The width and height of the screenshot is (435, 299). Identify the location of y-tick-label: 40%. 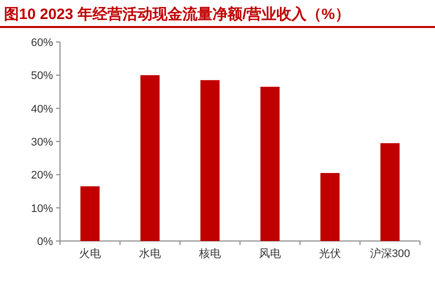
(42, 109).